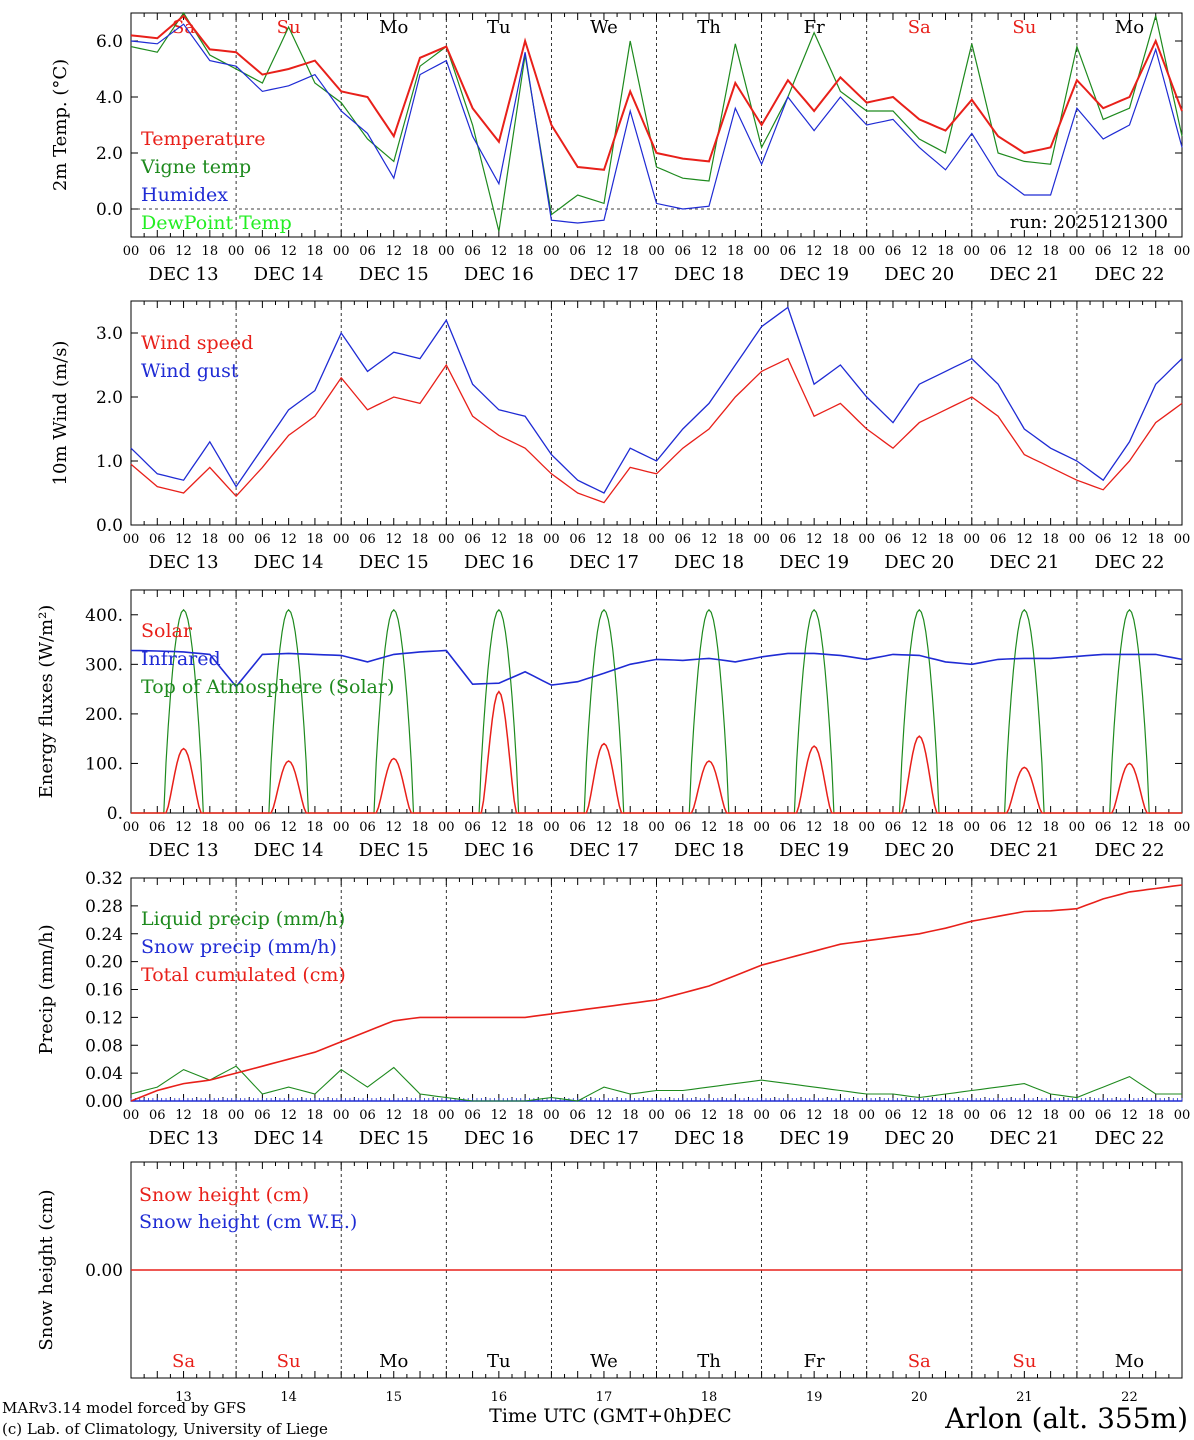 This screenshot has width=1194, height=1440. I want to click on date-label: DEC 20, so click(919, 1138).